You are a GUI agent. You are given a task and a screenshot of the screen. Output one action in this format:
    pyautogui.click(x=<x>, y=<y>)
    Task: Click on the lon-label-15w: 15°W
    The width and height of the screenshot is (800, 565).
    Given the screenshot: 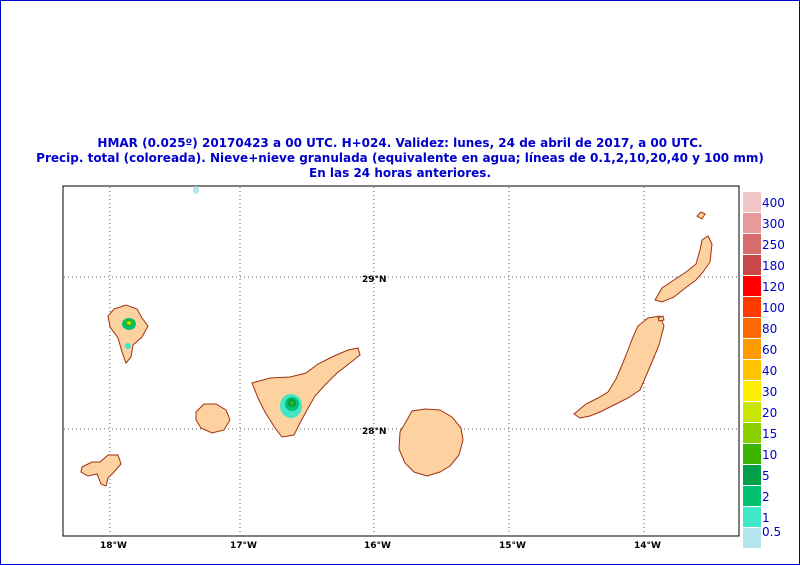 What is the action you would take?
    pyautogui.click(x=512, y=546)
    